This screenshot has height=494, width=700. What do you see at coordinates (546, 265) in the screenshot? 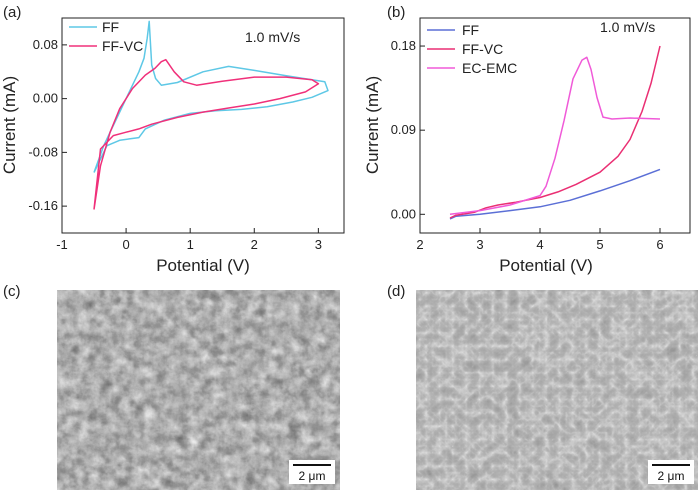
I see `x-axis-label-b: Potential (V)` at bounding box center [546, 265].